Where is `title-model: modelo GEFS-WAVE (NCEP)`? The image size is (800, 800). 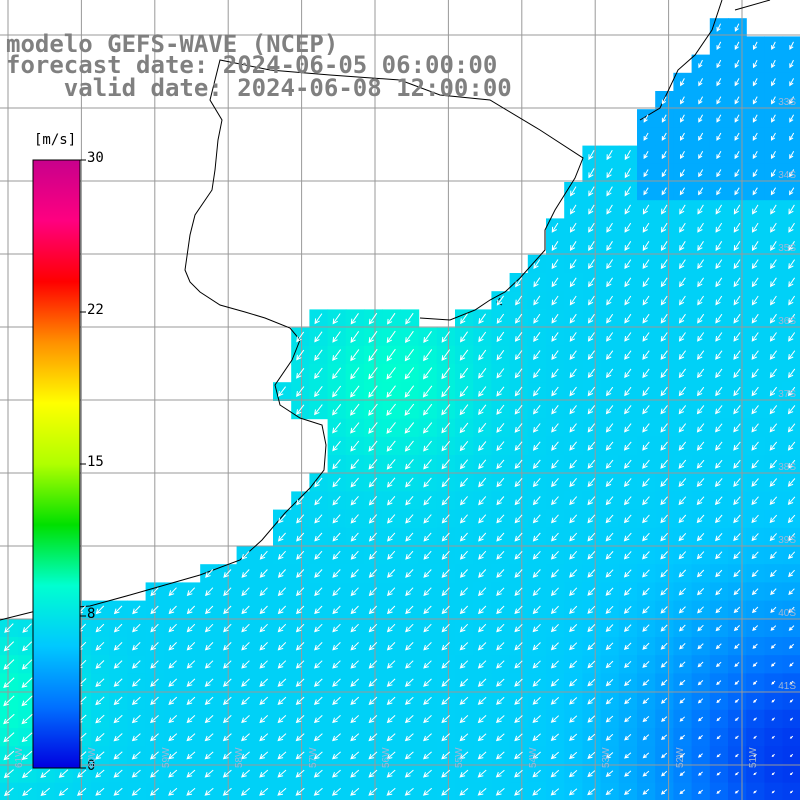
title-model: modelo GEFS-WAVE (NCEP) is located at coordinates (172, 44).